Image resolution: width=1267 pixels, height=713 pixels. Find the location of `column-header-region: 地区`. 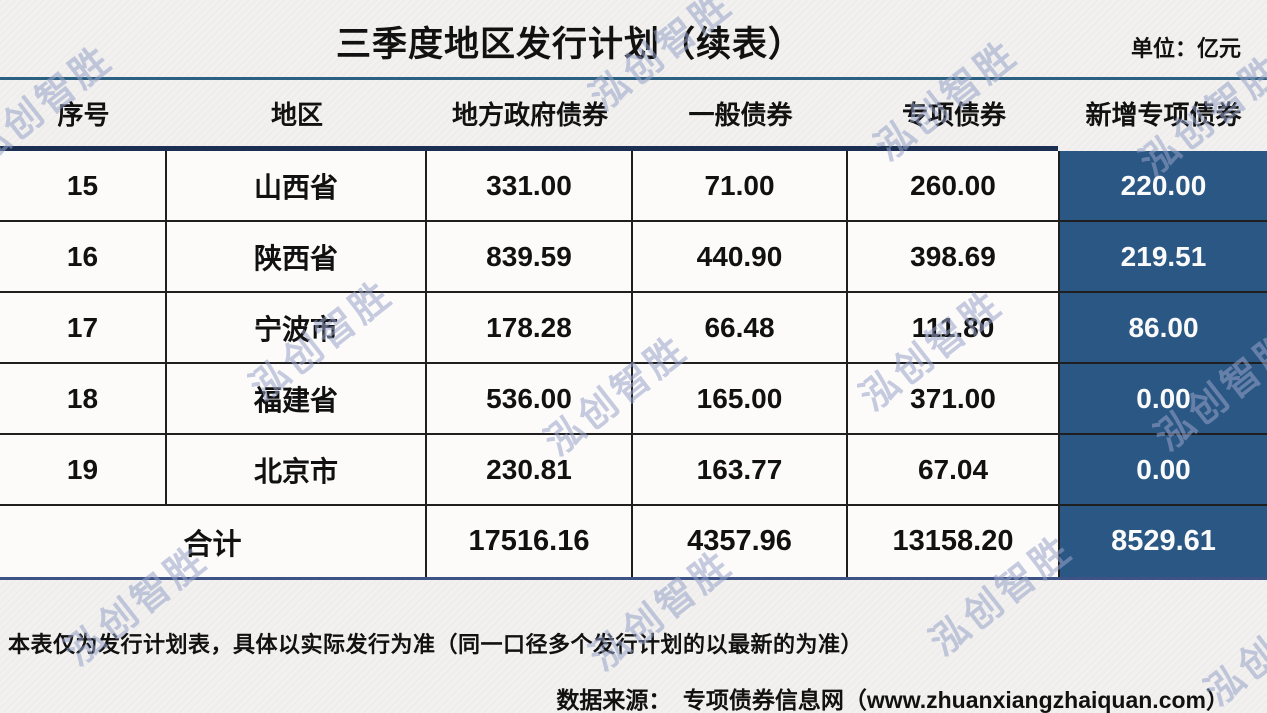

column-header-region: 地区 is located at coordinates (296, 114).